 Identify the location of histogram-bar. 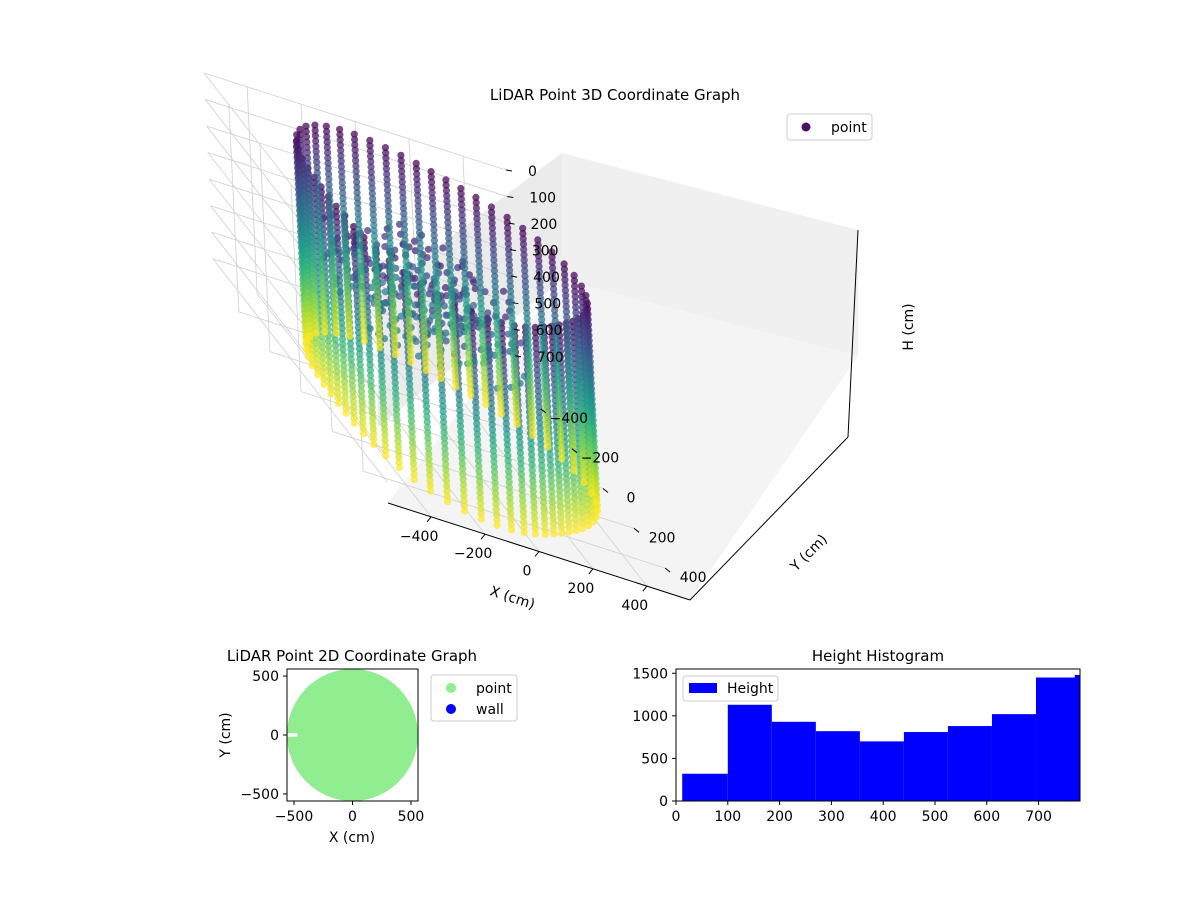
(705, 787).